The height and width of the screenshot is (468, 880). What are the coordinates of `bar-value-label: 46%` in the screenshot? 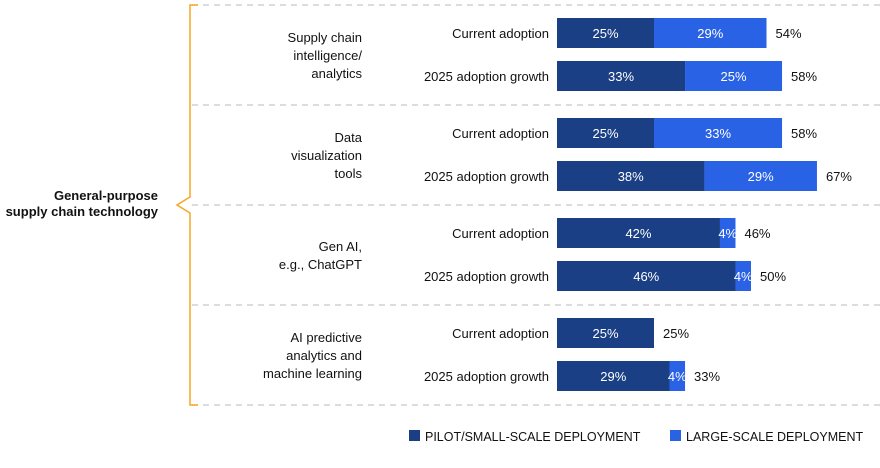 It's located at (646, 276).